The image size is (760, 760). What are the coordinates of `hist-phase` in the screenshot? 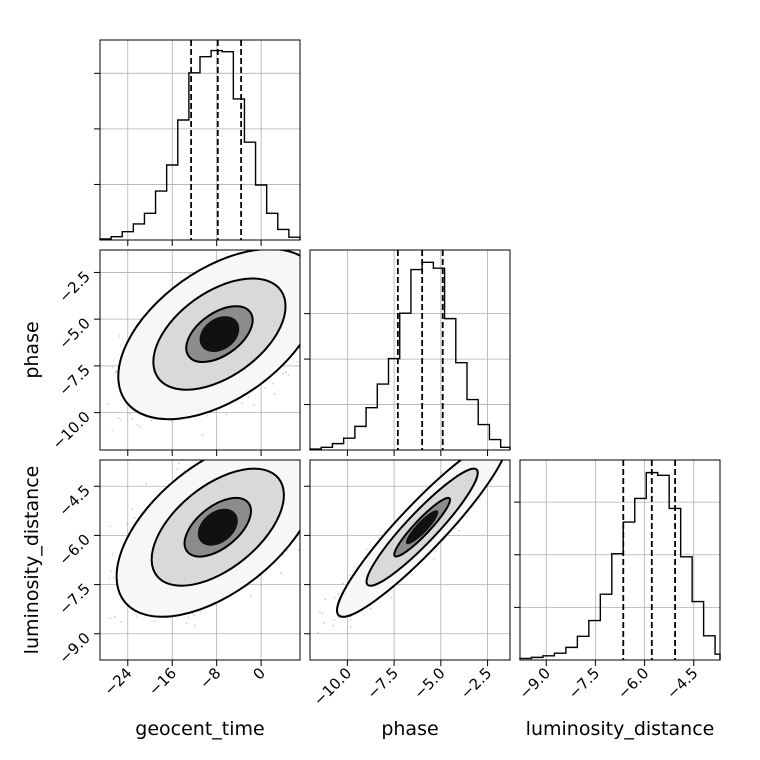 It's located at (407, 352).